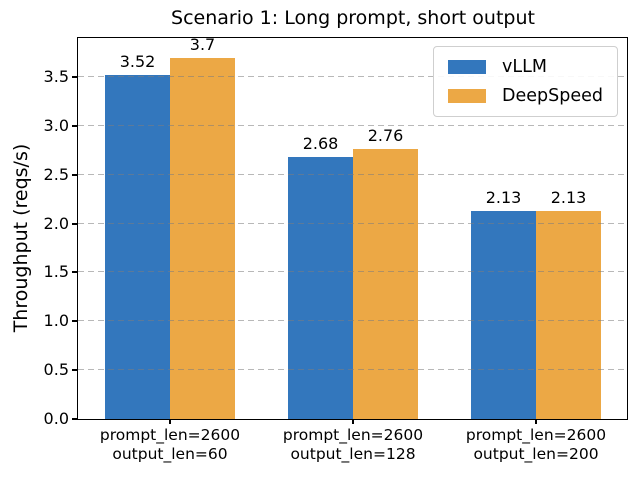  Describe the element at coordinates (503, 315) in the screenshot. I see `bar-vllm-group3` at that location.